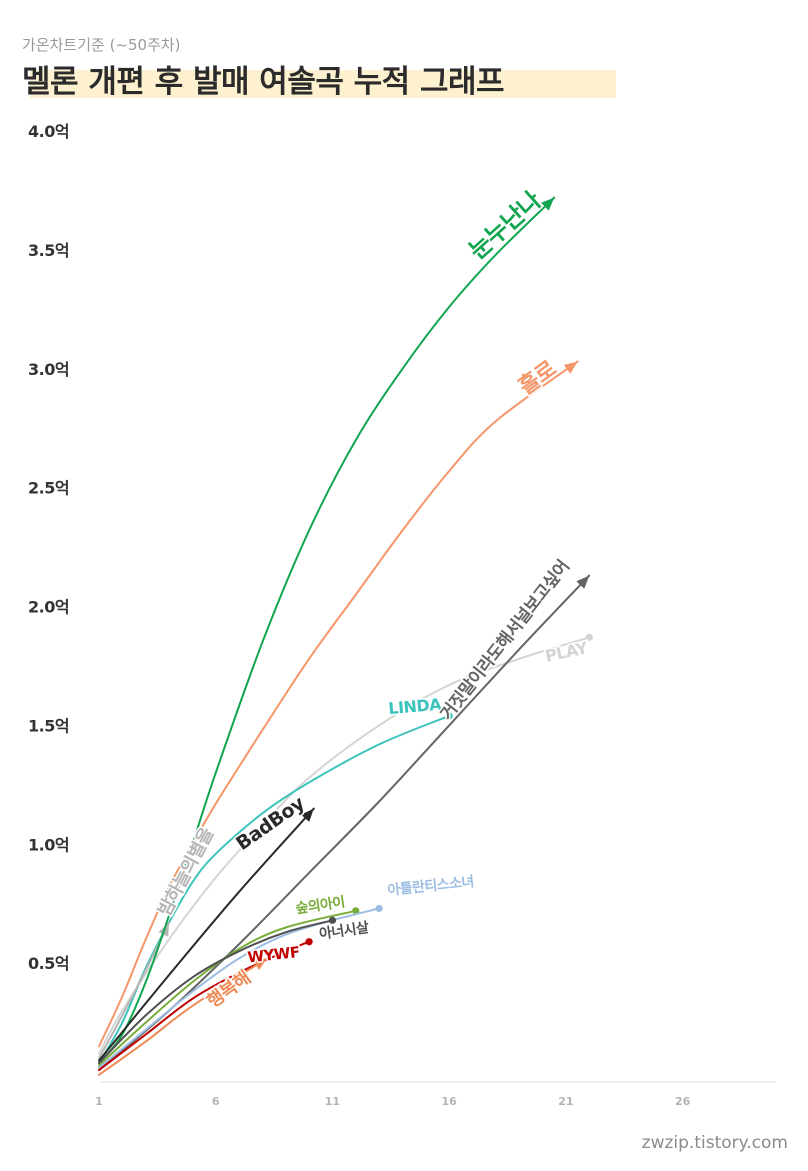 The height and width of the screenshot is (1171, 808). I want to click on x-tick-label: 16, so click(450, 1101).